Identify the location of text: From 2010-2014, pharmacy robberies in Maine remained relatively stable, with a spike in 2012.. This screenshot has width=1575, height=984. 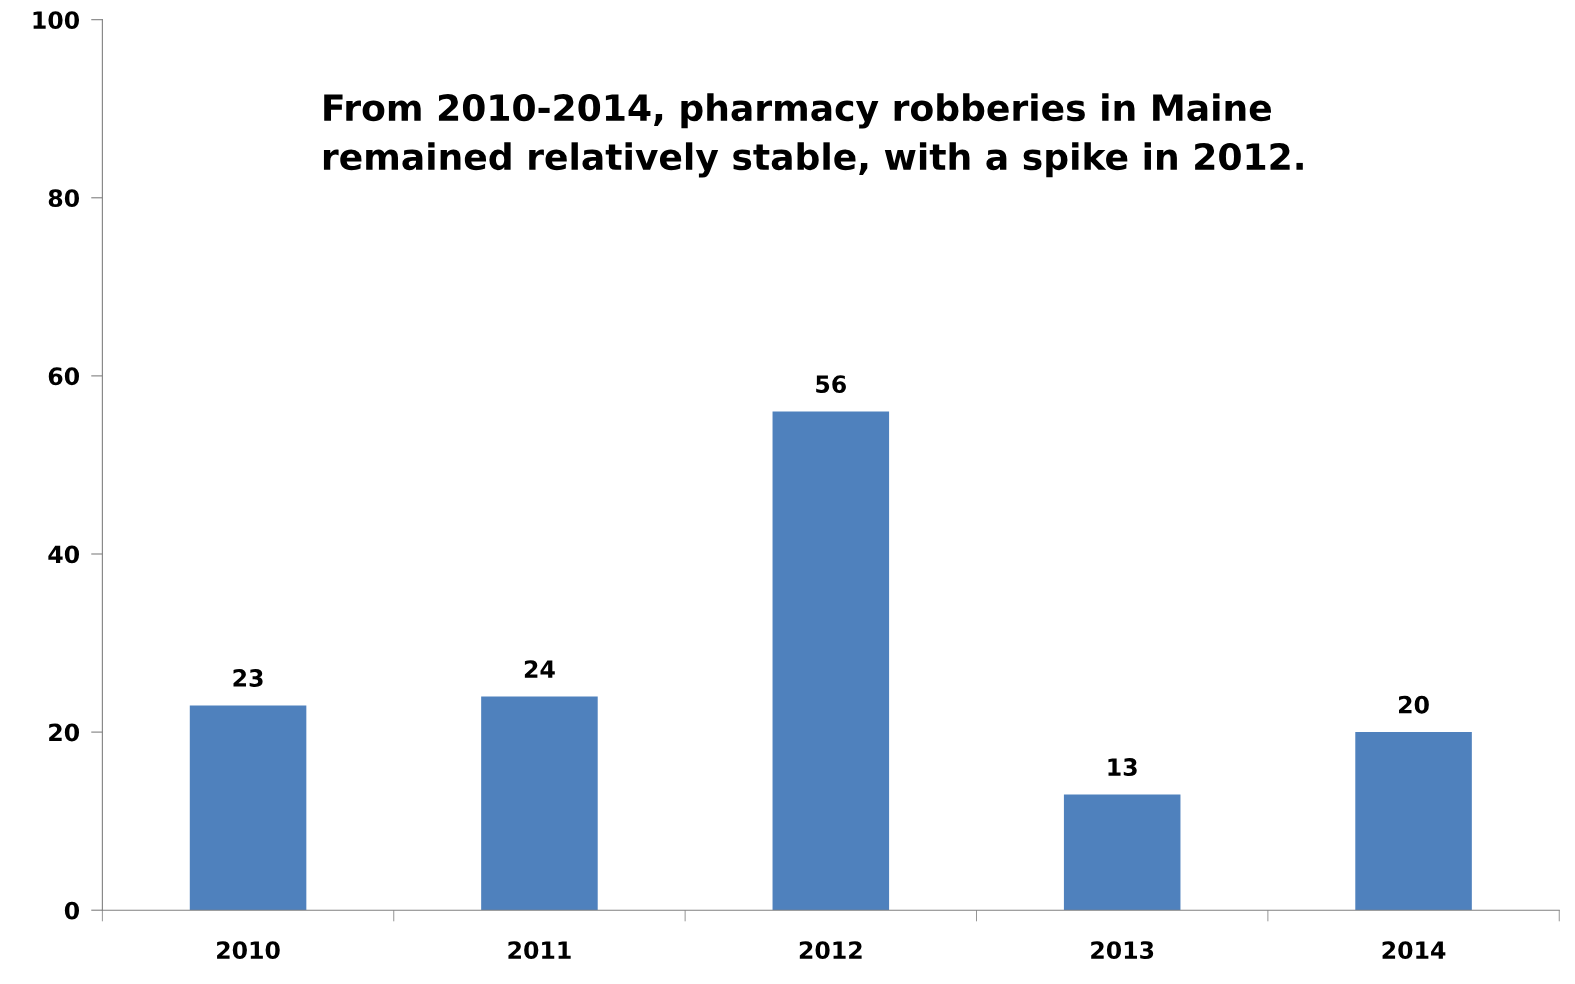
(813, 135).